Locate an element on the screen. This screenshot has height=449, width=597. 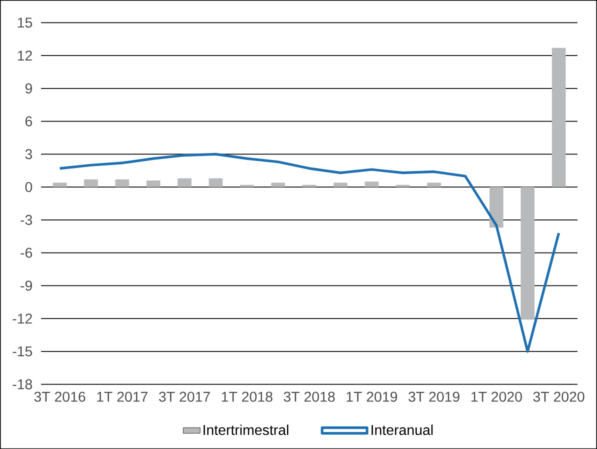
y-tick-label: -12 is located at coordinates (22, 319).